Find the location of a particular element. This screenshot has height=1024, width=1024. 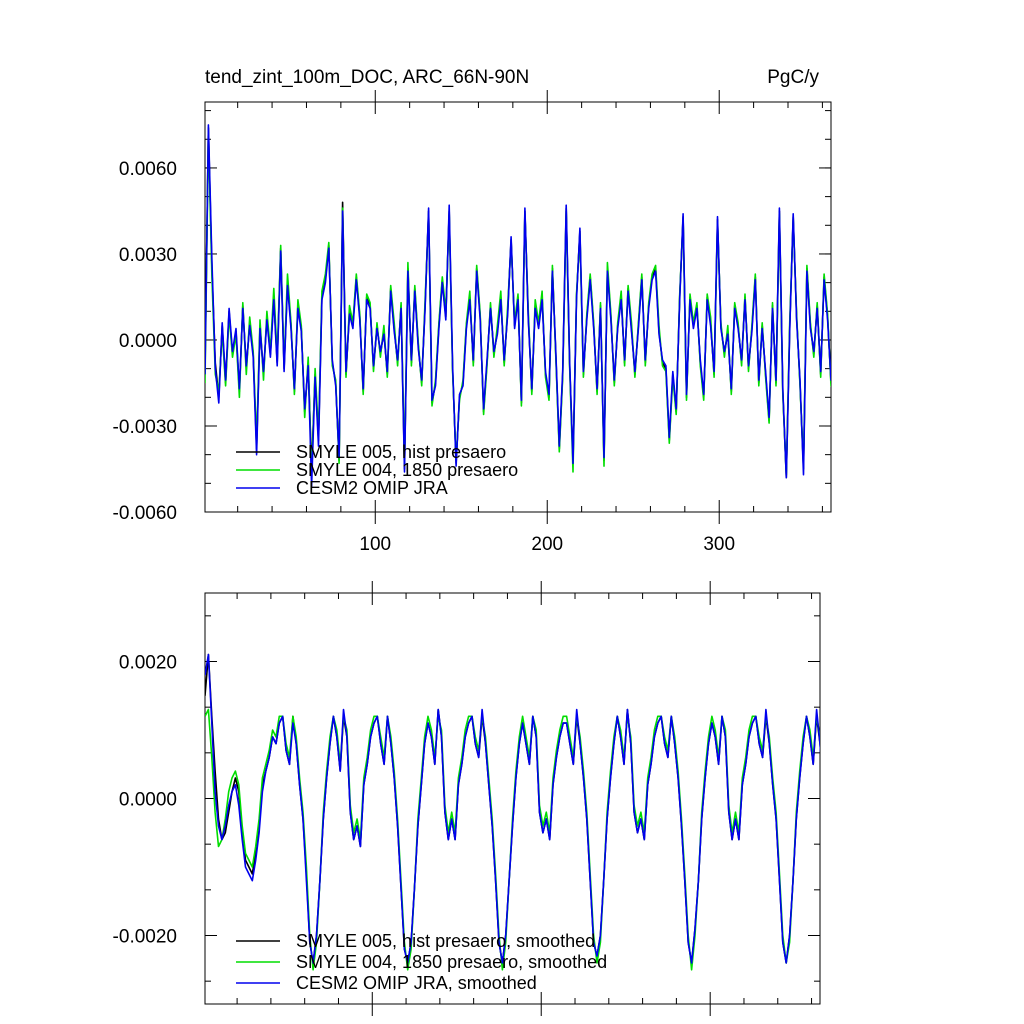

y-tick-label: 0.0060 is located at coordinates (148, 169).